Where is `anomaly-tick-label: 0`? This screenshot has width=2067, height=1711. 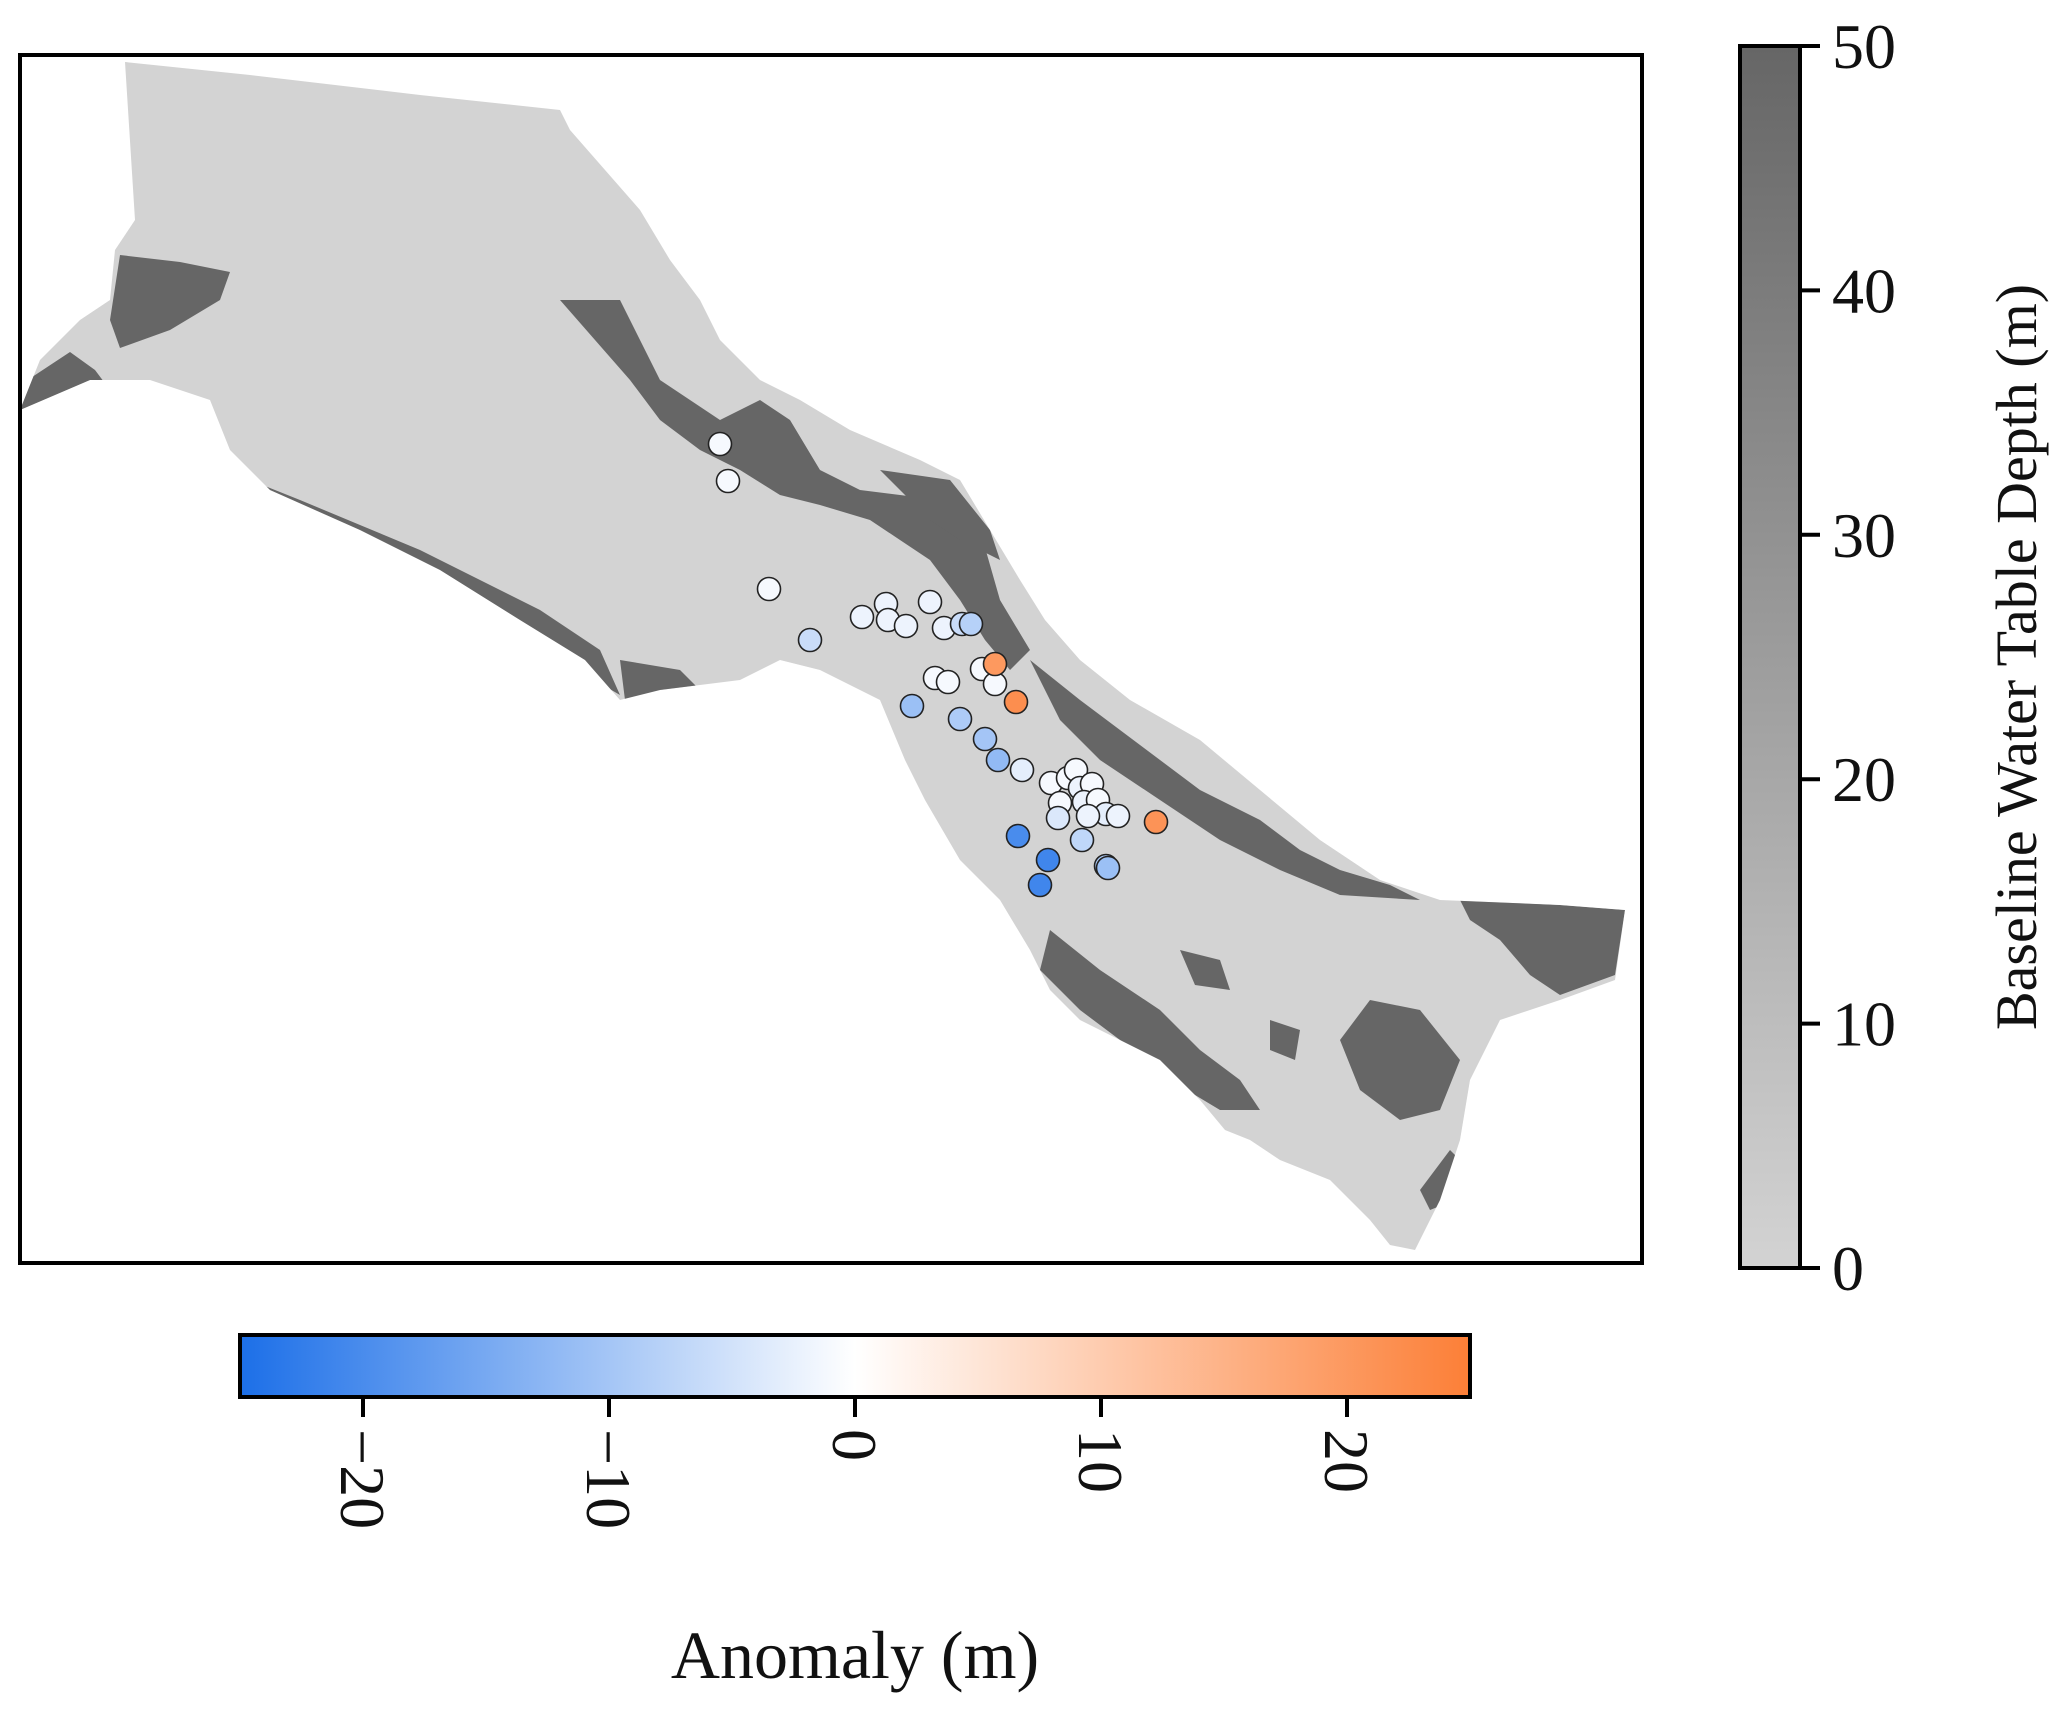
anomaly-tick-label: 0 is located at coordinates (854, 1445).